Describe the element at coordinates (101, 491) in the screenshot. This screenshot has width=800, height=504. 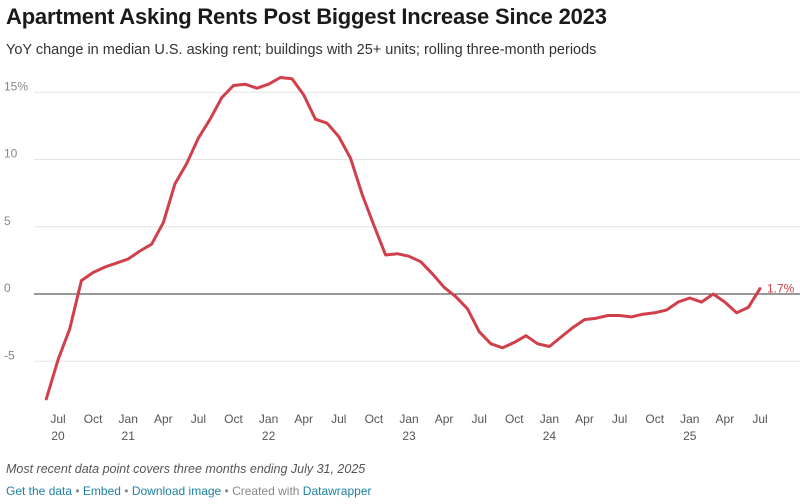
I see `embed-link: Embed` at that location.